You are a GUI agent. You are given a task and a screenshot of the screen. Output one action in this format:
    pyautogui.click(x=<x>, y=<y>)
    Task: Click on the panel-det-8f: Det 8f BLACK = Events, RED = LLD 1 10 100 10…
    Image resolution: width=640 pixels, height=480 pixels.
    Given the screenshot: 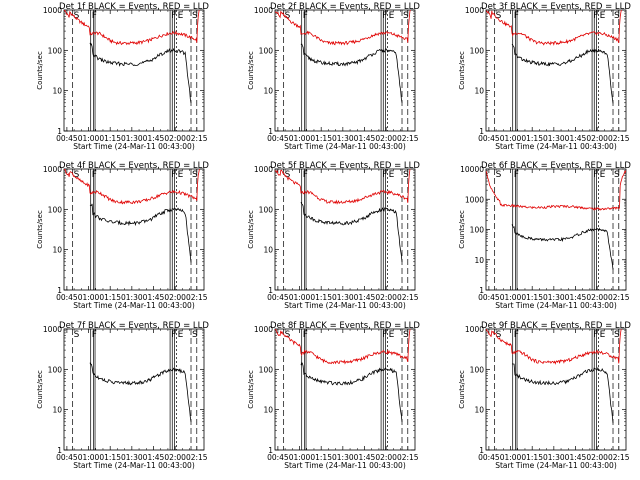 What is the action you would take?
    pyautogui.click(x=333, y=395)
    